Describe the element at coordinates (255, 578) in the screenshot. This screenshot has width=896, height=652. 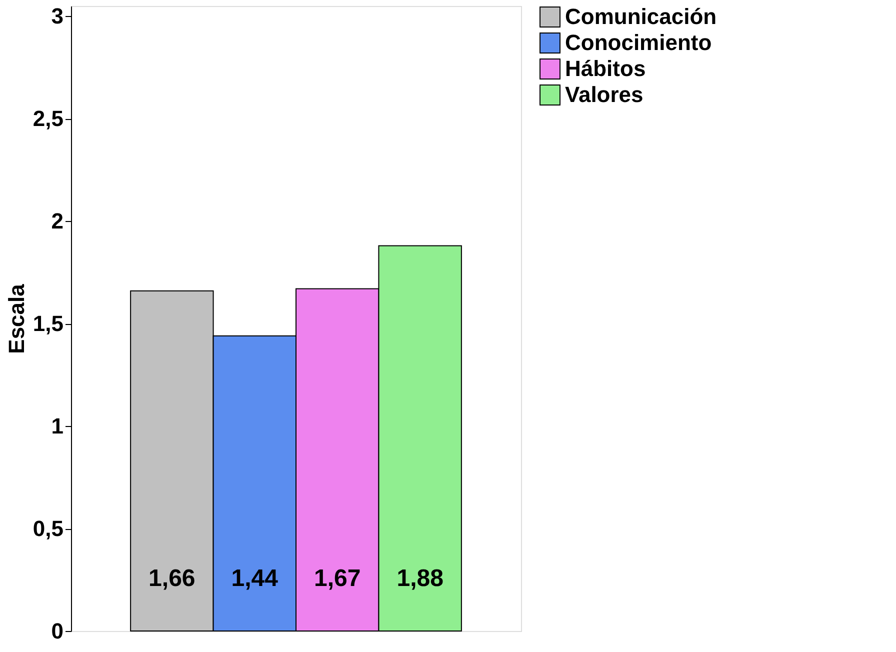
I see `data-label: 1,44` at that location.